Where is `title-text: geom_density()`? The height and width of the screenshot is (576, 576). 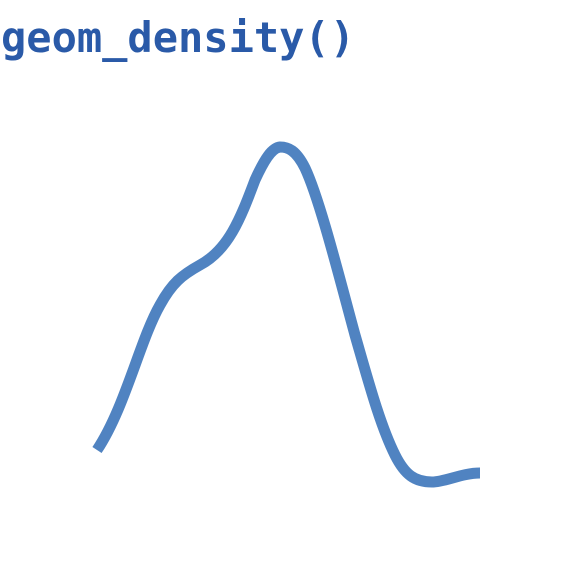 title-text: geom_density() is located at coordinates (178, 37).